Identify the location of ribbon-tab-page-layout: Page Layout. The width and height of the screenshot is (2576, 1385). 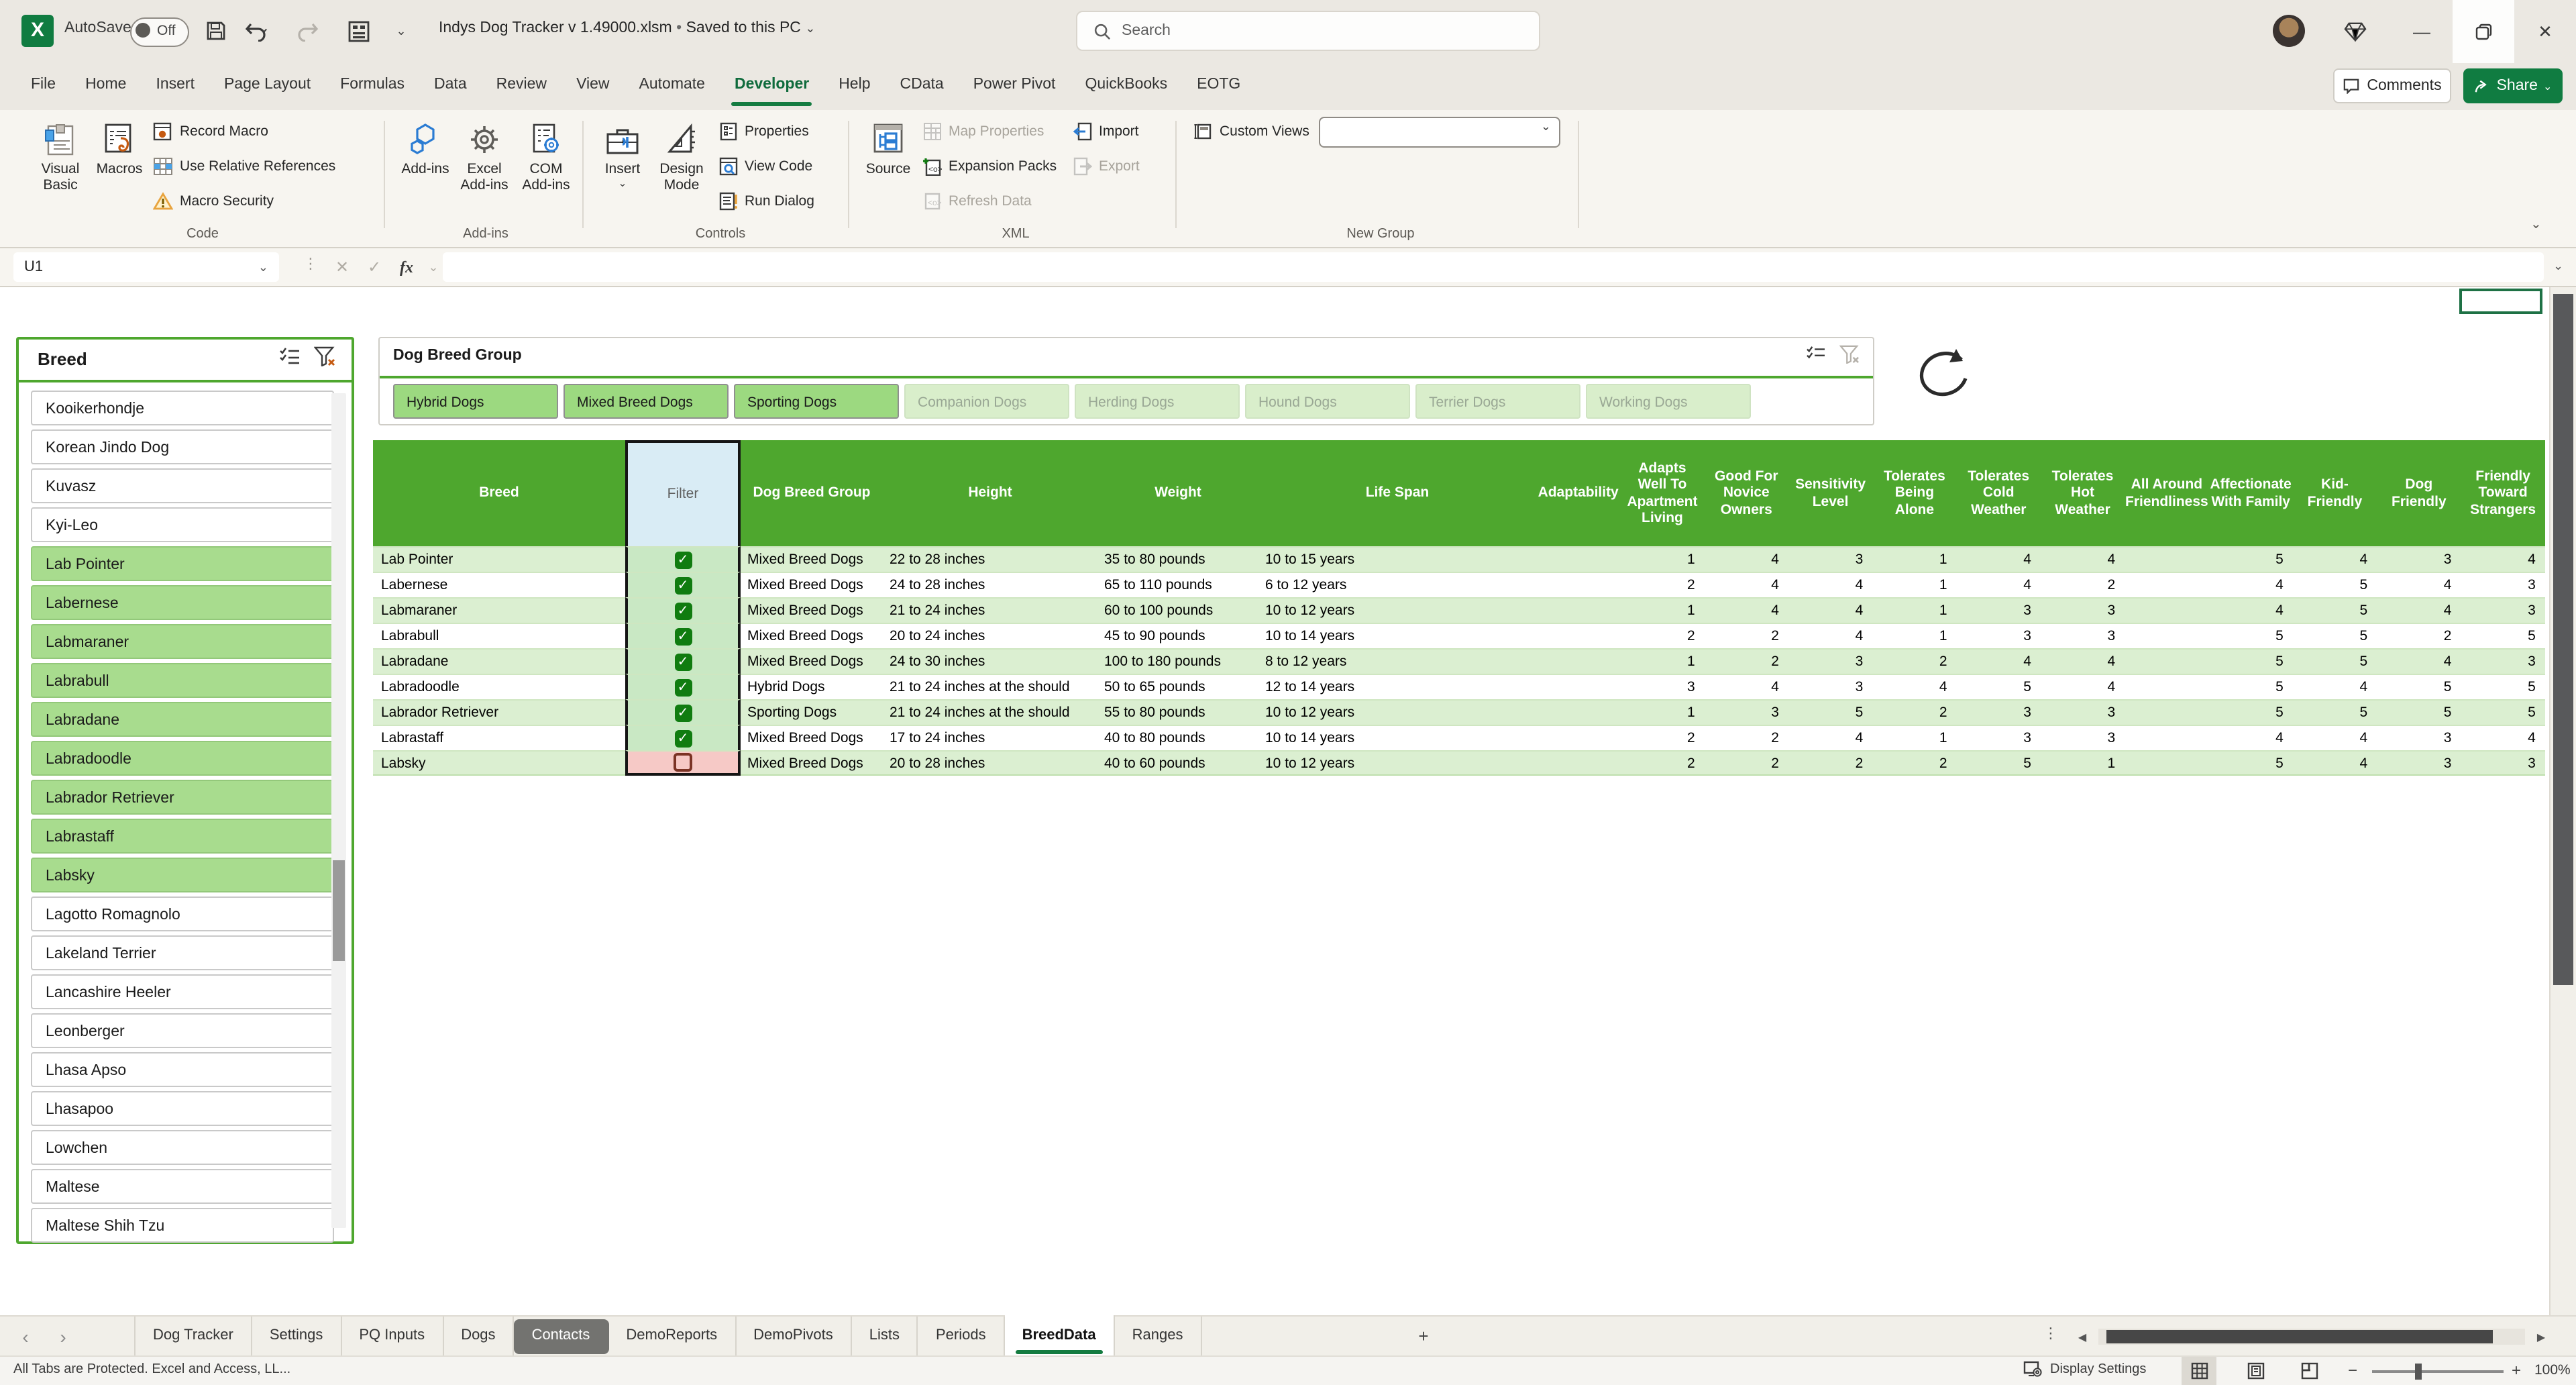
(267, 84).